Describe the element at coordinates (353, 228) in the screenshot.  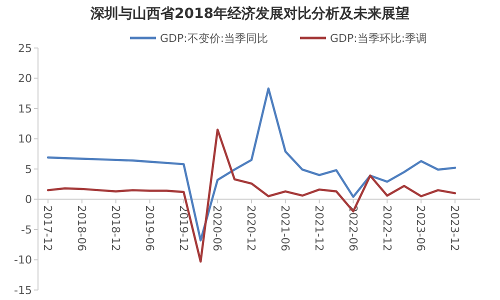
I see `x-tick-label: 2022-06` at that location.